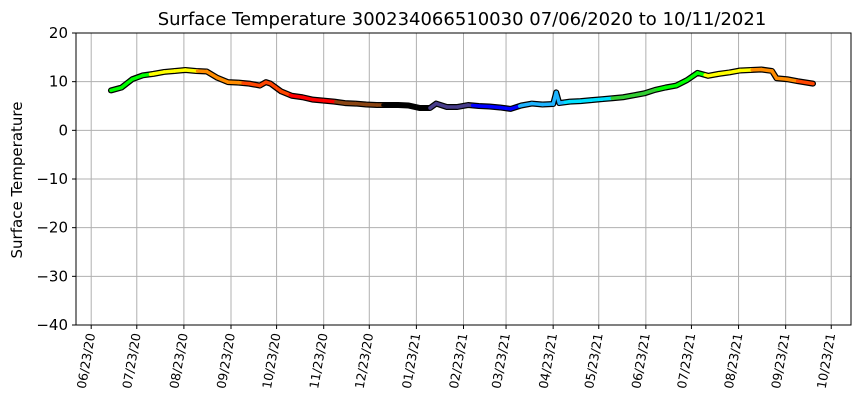 This screenshot has height=412, width=860. I want to click on temperature-series, so click(462, 89).